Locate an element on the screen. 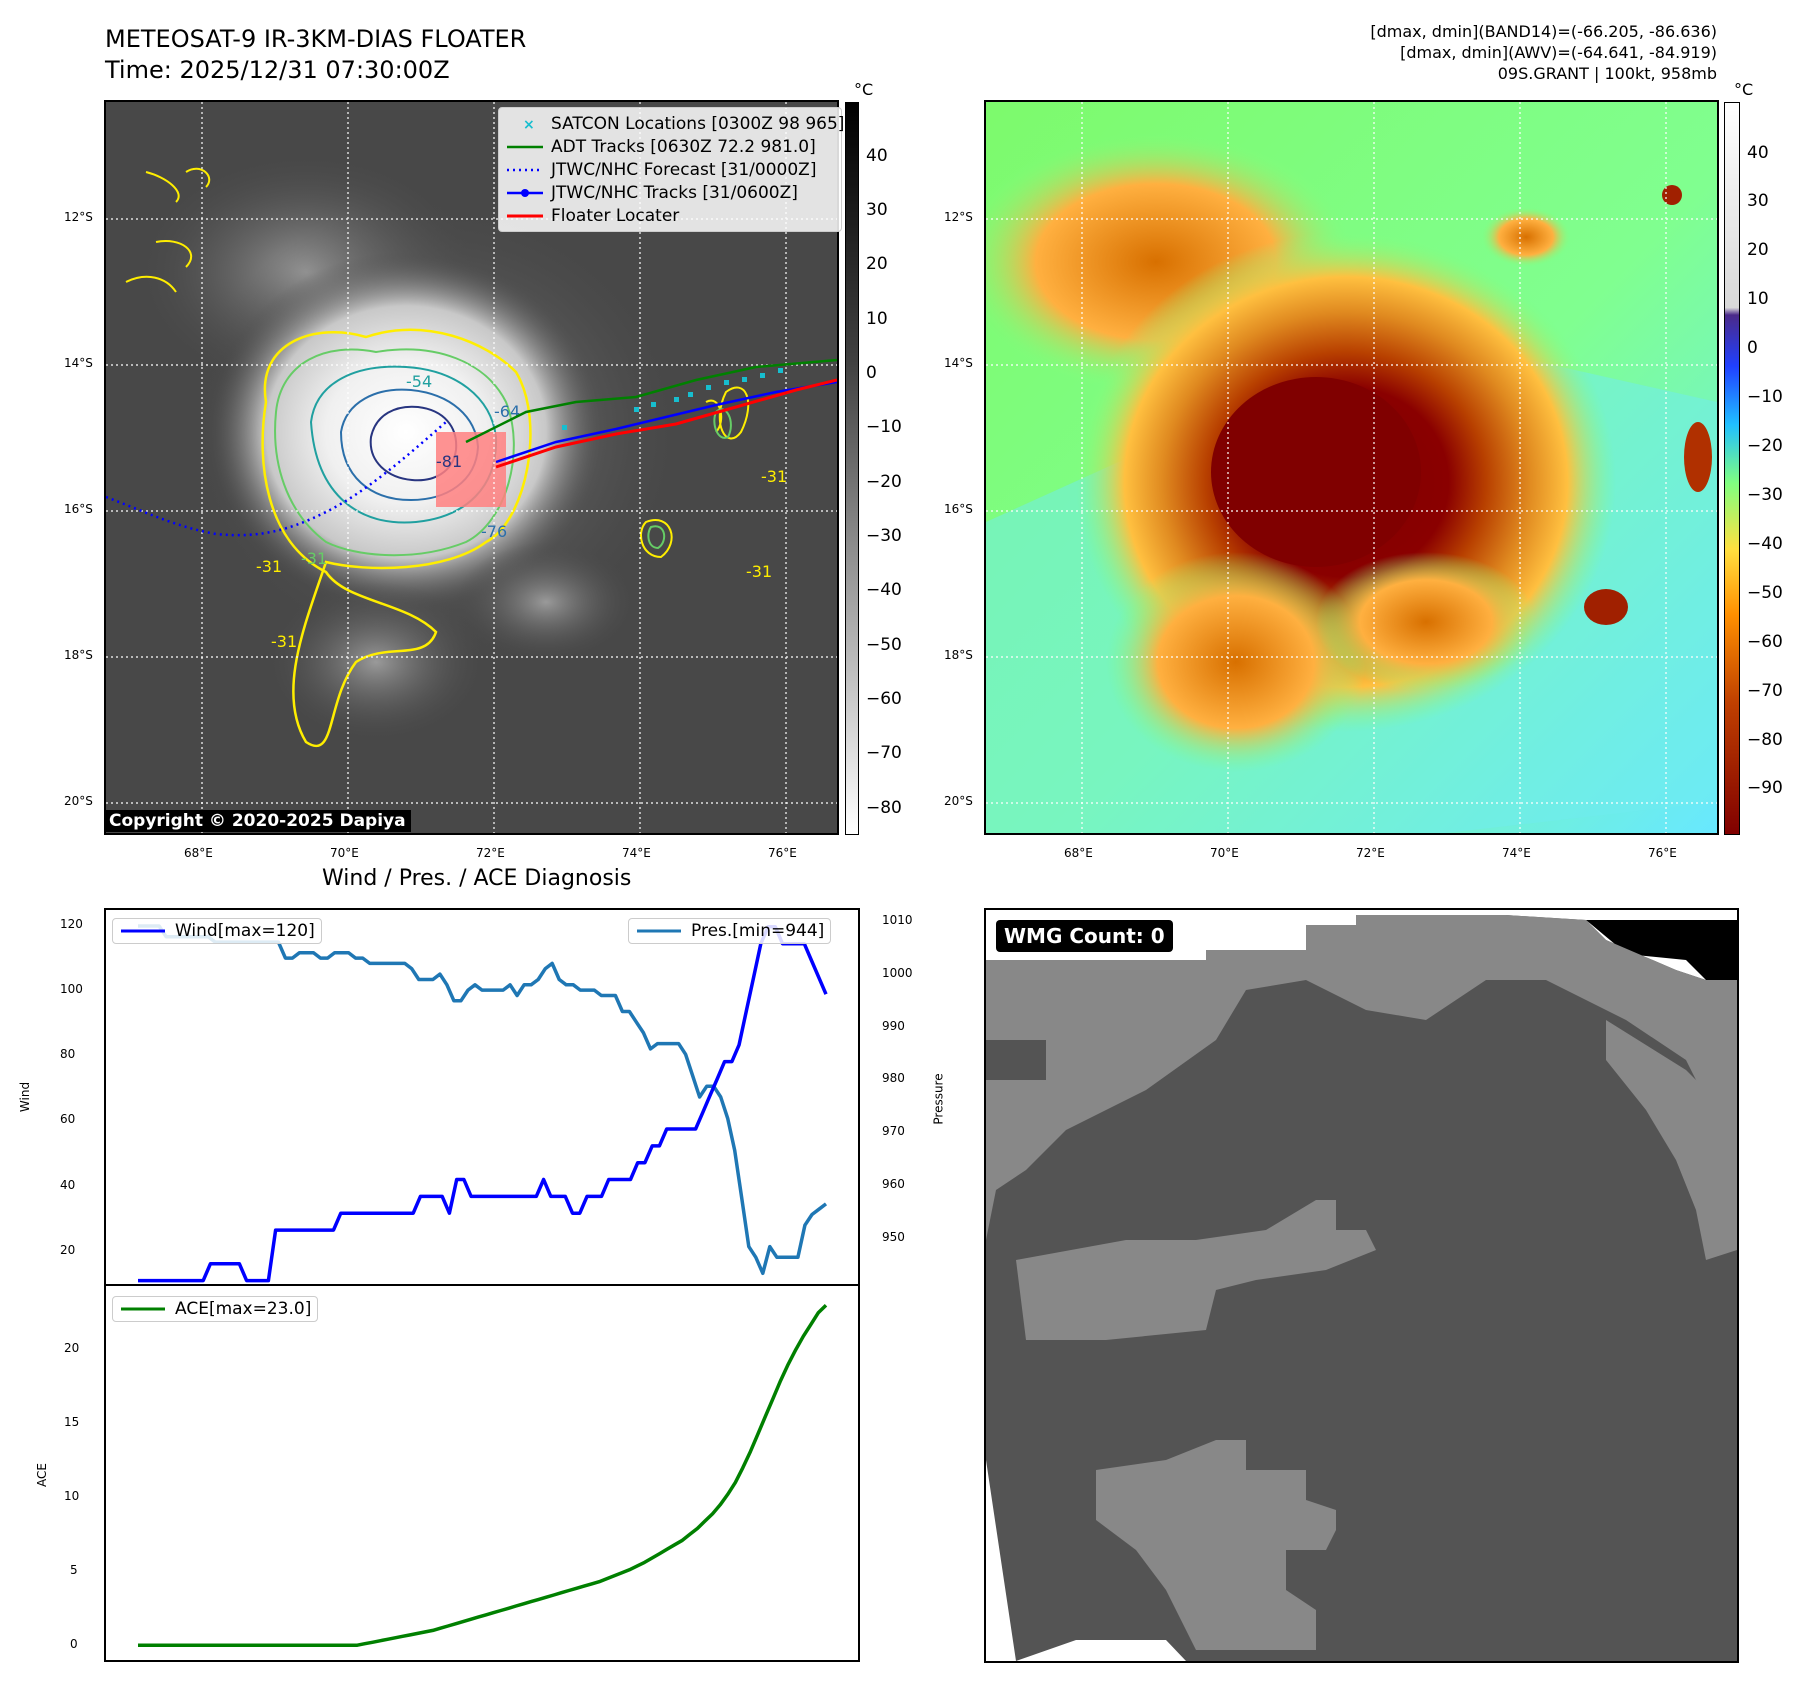 Image resolution: width=1797 pixels, height=1690 pixels. ace-tick: 15 is located at coordinates (72, 1422).